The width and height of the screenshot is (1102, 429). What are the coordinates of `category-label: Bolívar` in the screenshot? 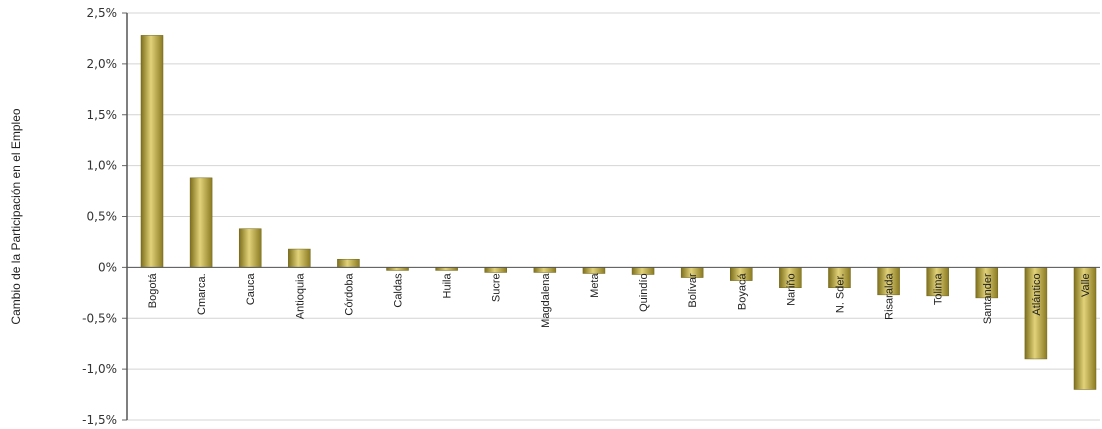 It's located at (693, 290).